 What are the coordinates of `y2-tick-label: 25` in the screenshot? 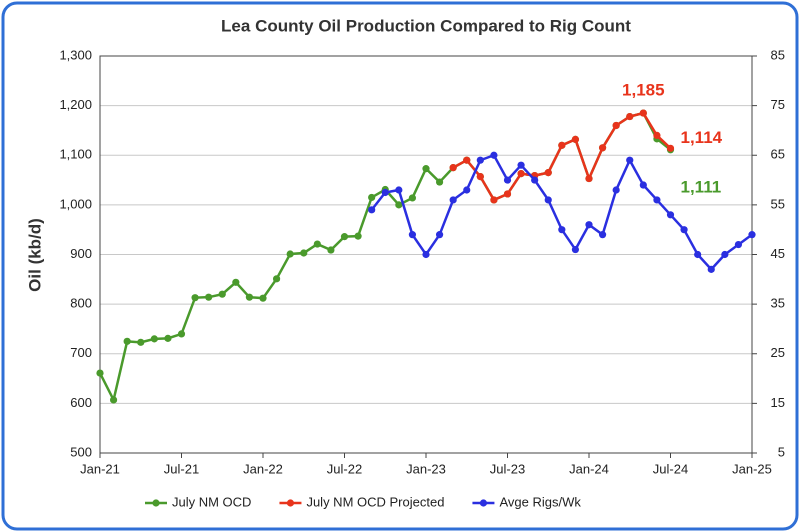 It's located at (778, 352).